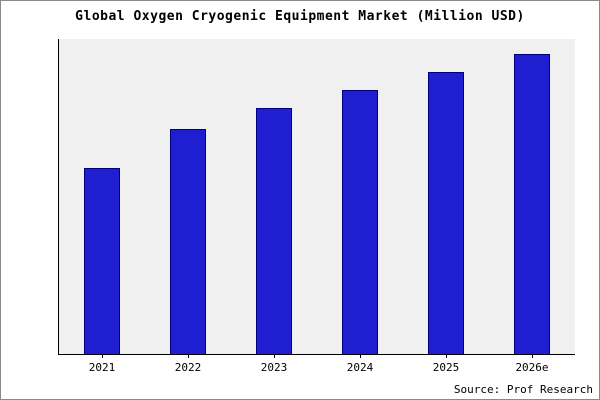 The height and width of the screenshot is (400, 600). What do you see at coordinates (532, 367) in the screenshot?
I see `x-tick-label-2026e: 2026e` at bounding box center [532, 367].